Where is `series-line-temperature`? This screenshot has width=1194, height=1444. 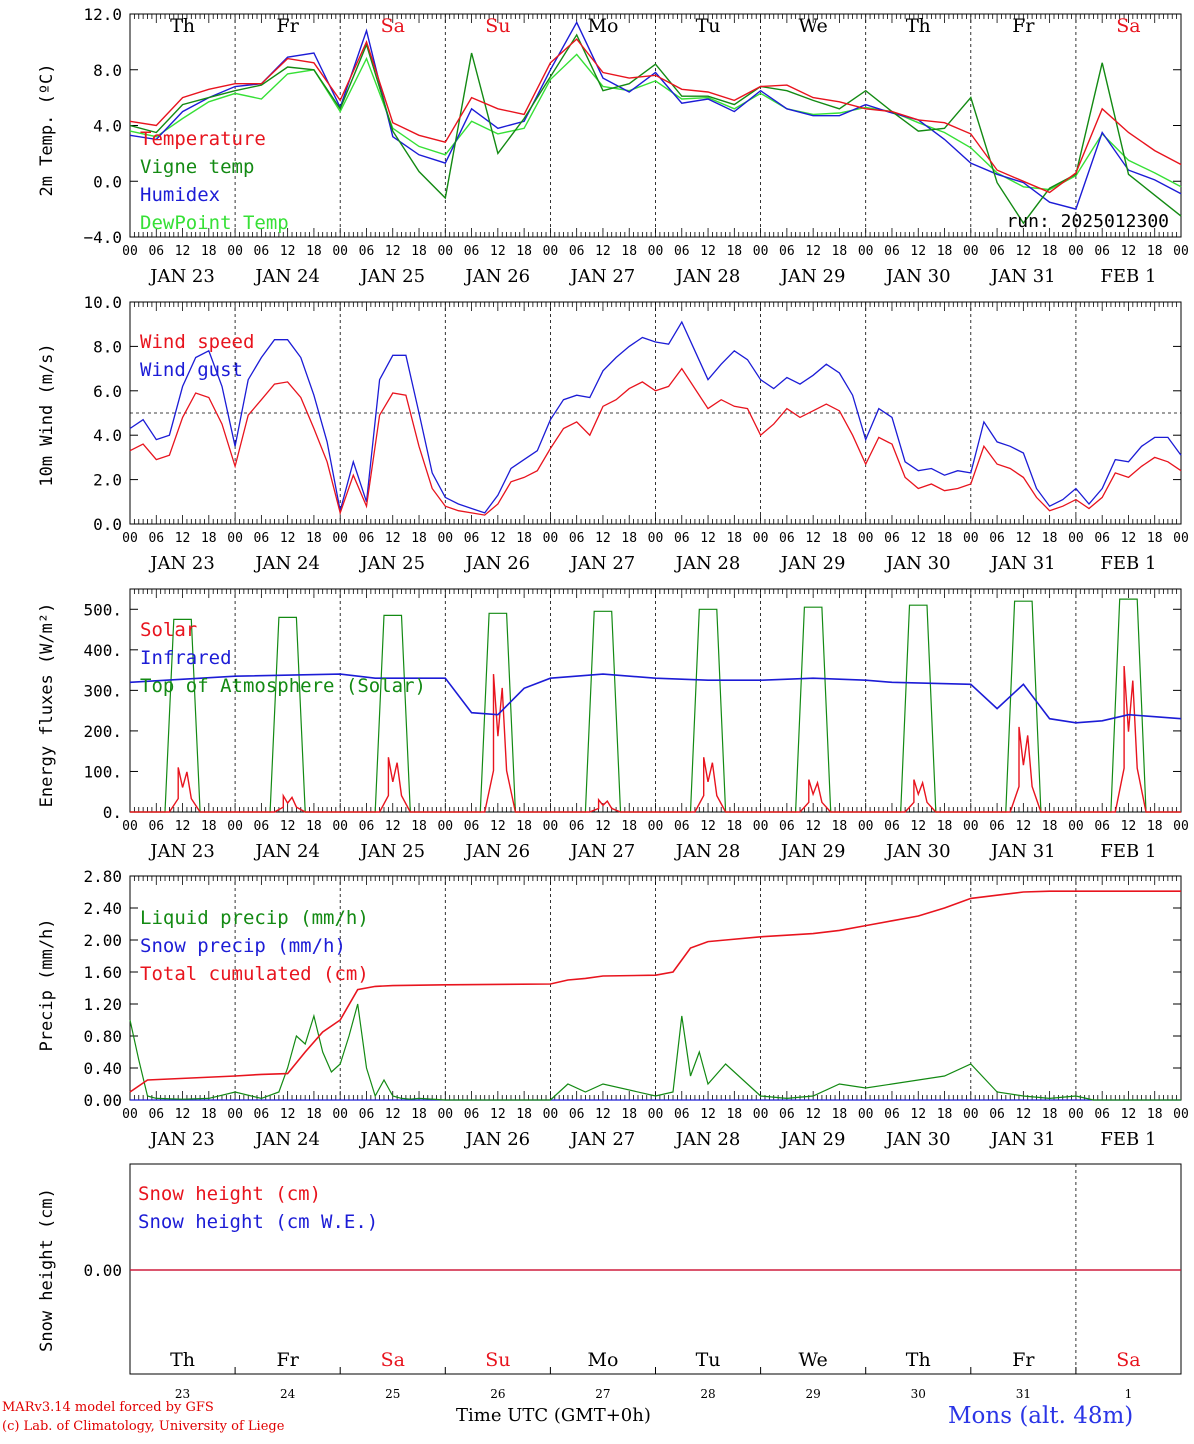
series-line-temperature is located at coordinates (655, 116).